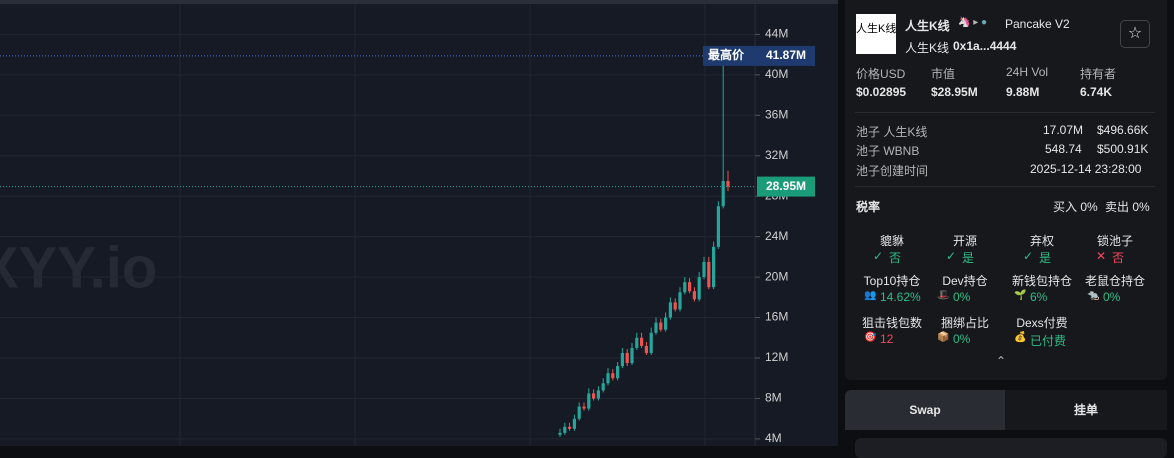 The image size is (1174, 458). I want to click on y-tick-label: 40M, so click(776, 74).